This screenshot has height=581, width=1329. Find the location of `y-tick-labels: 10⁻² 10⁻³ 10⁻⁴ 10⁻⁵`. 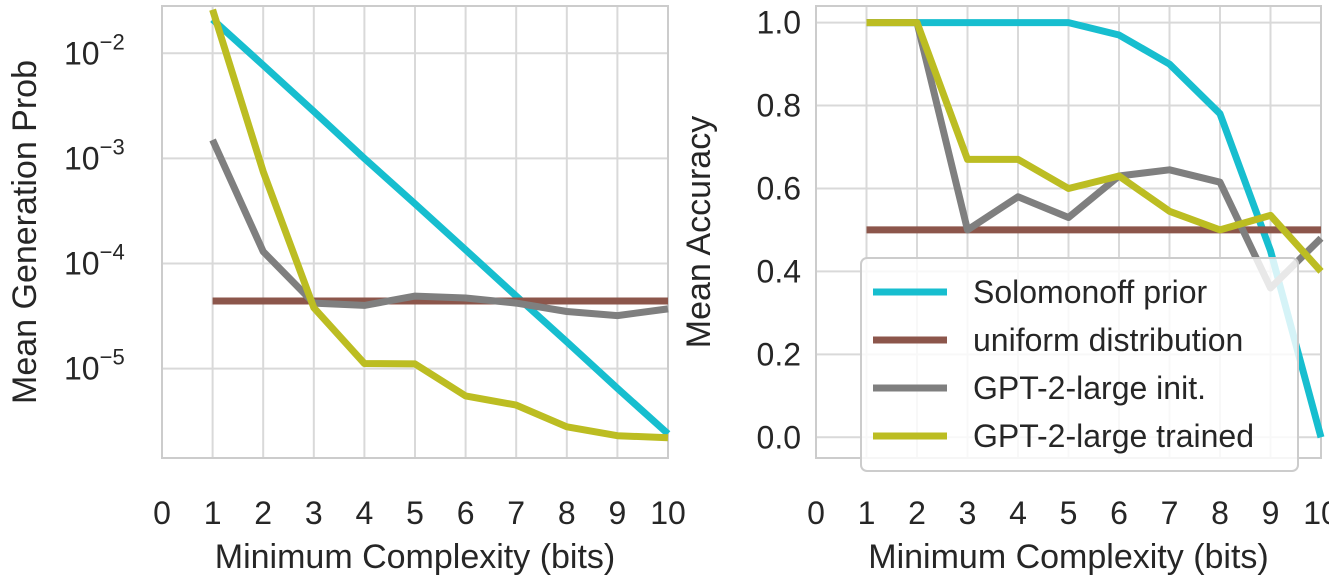

y-tick-labels: 10⁻² 10⁻³ 10⁻⁴ 10⁻⁵ is located at coordinates (94, 207).